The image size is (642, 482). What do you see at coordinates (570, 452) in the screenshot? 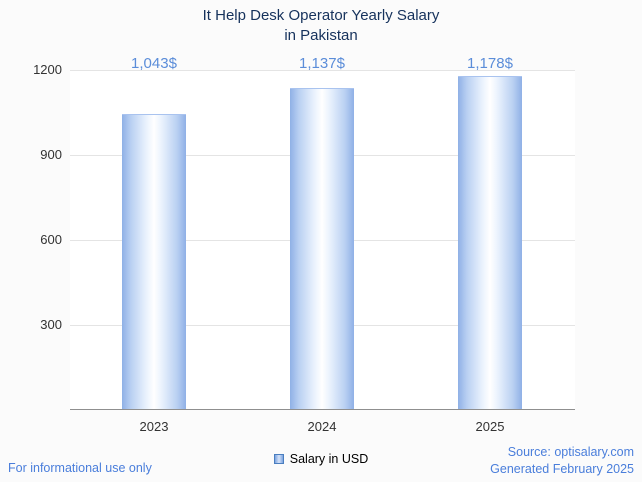
I see `source-text: Source: optisalary.com` at bounding box center [570, 452].